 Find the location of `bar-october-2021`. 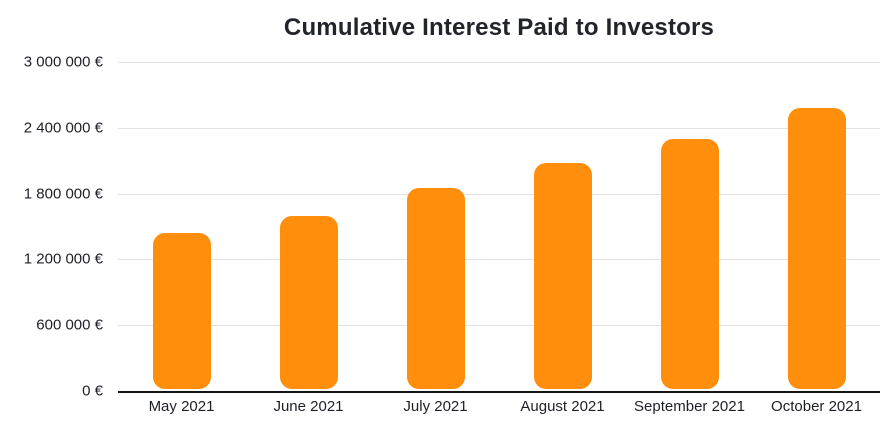

bar-october-2021 is located at coordinates (816, 248).